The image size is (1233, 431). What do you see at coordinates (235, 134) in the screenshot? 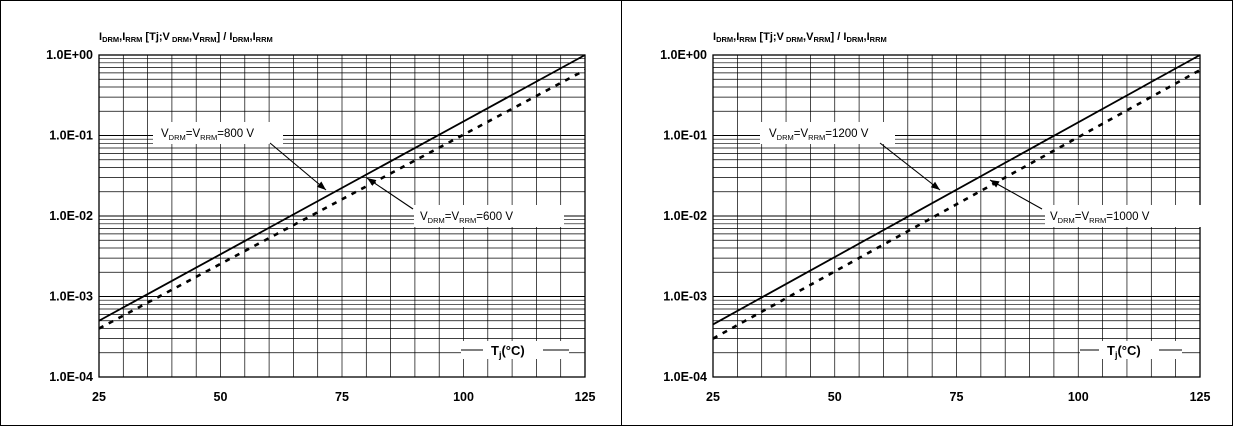
I see `text-part: =800 V` at bounding box center [235, 134].